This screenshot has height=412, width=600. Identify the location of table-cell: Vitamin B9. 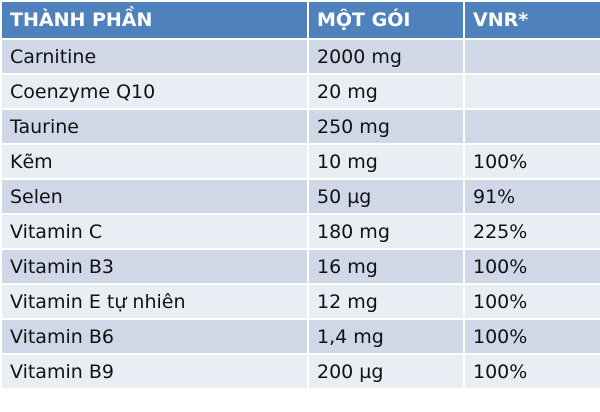
(154, 371).